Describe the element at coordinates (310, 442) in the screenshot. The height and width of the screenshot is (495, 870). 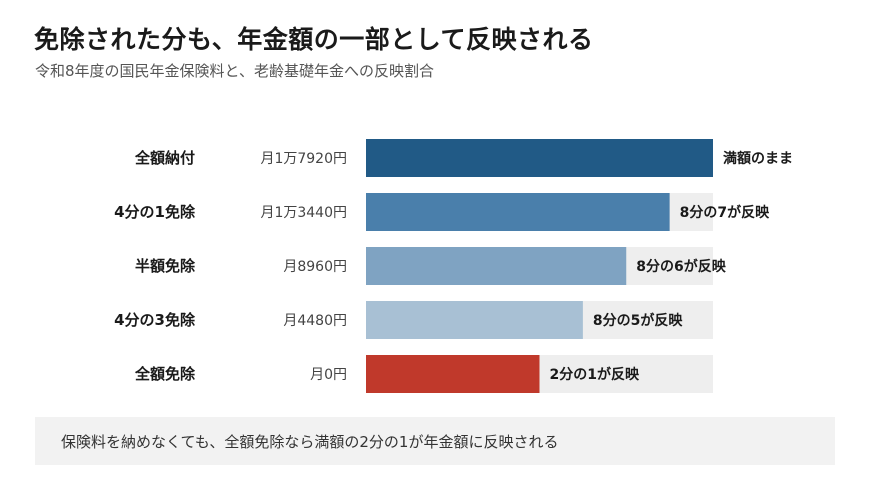
I see `footer-note: 保険料を納めなくても、全額免除なら満額の2分の1が年金額に反映される` at that location.